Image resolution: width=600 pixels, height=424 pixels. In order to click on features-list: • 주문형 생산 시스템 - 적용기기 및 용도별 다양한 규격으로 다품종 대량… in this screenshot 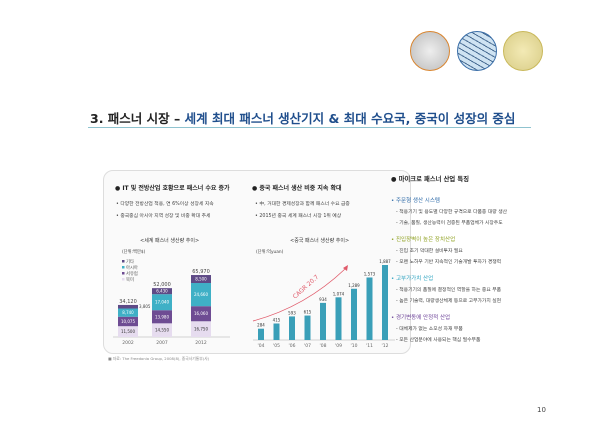, I will do `click(449, 269)`.